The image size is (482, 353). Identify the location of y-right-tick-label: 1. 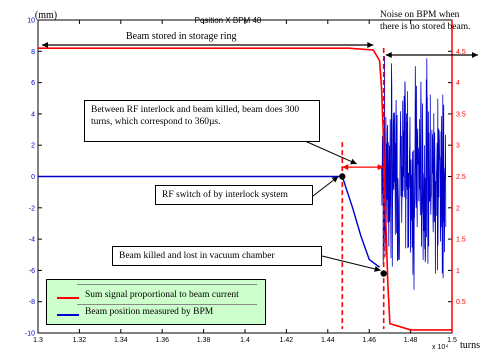
(458, 271).